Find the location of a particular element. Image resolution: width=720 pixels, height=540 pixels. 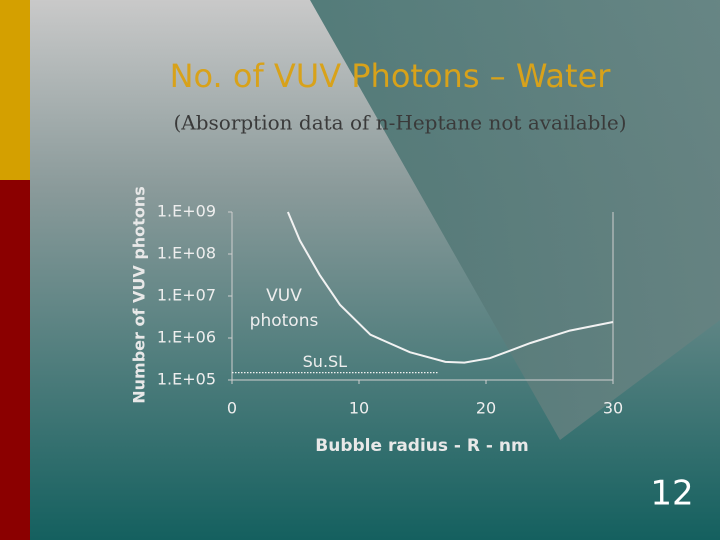

y-tick-label: 1.E+08 is located at coordinates (186, 253).